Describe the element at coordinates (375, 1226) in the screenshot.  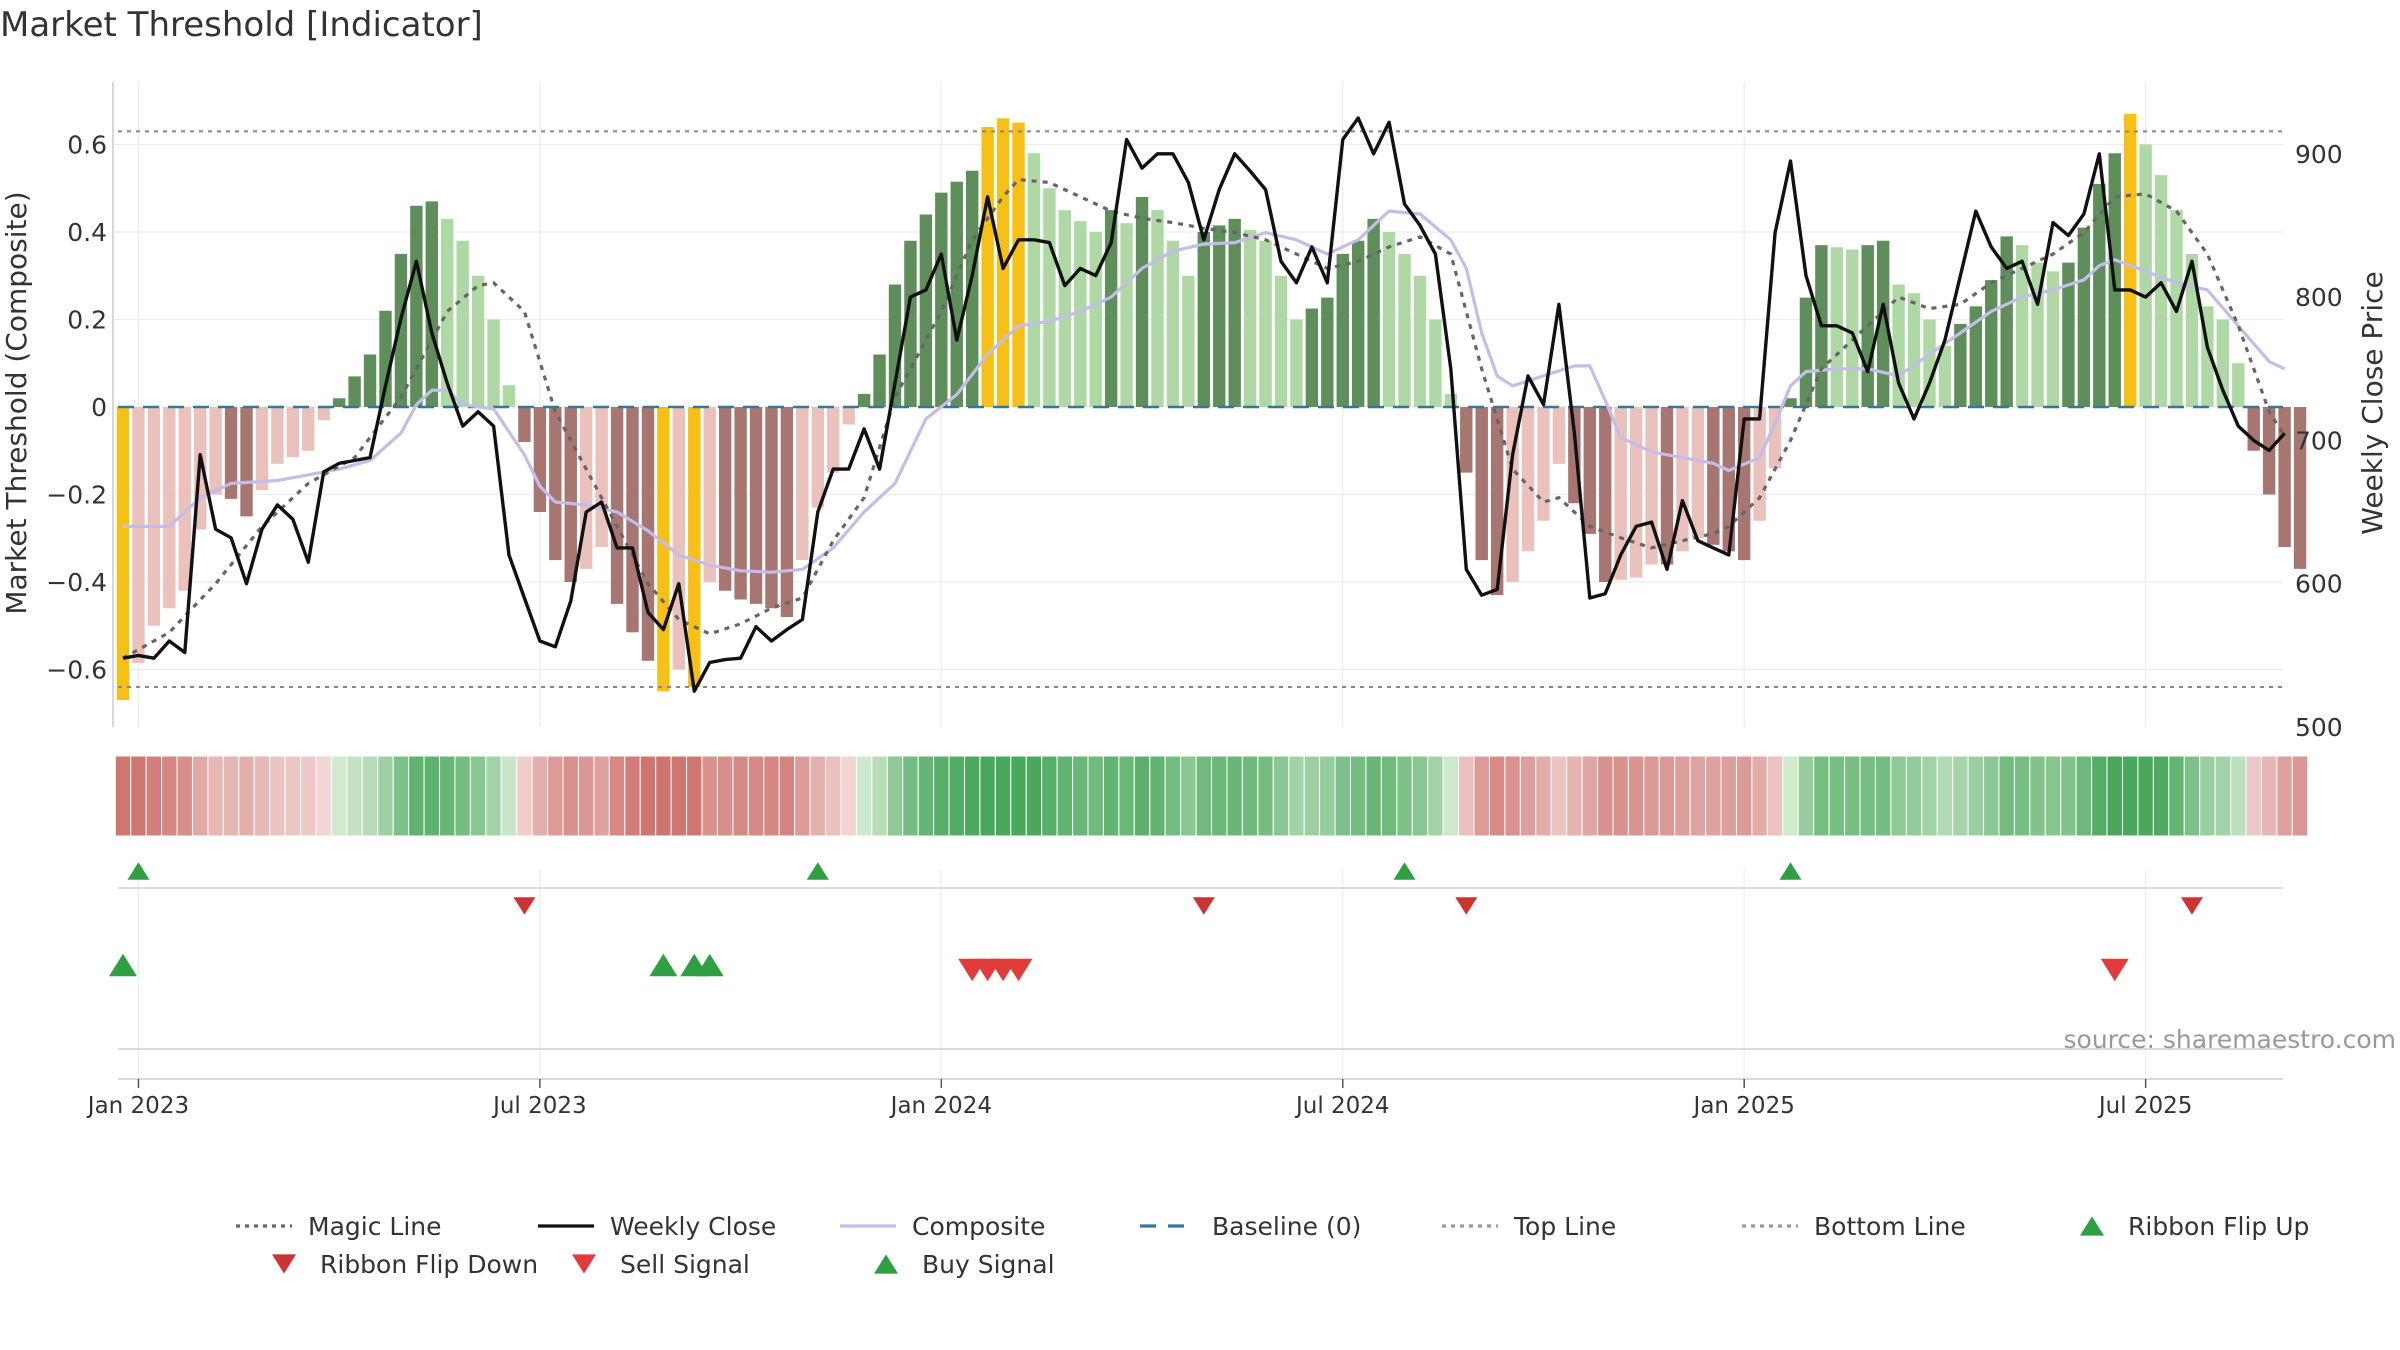
I see `legend-label: Magic Line` at that location.